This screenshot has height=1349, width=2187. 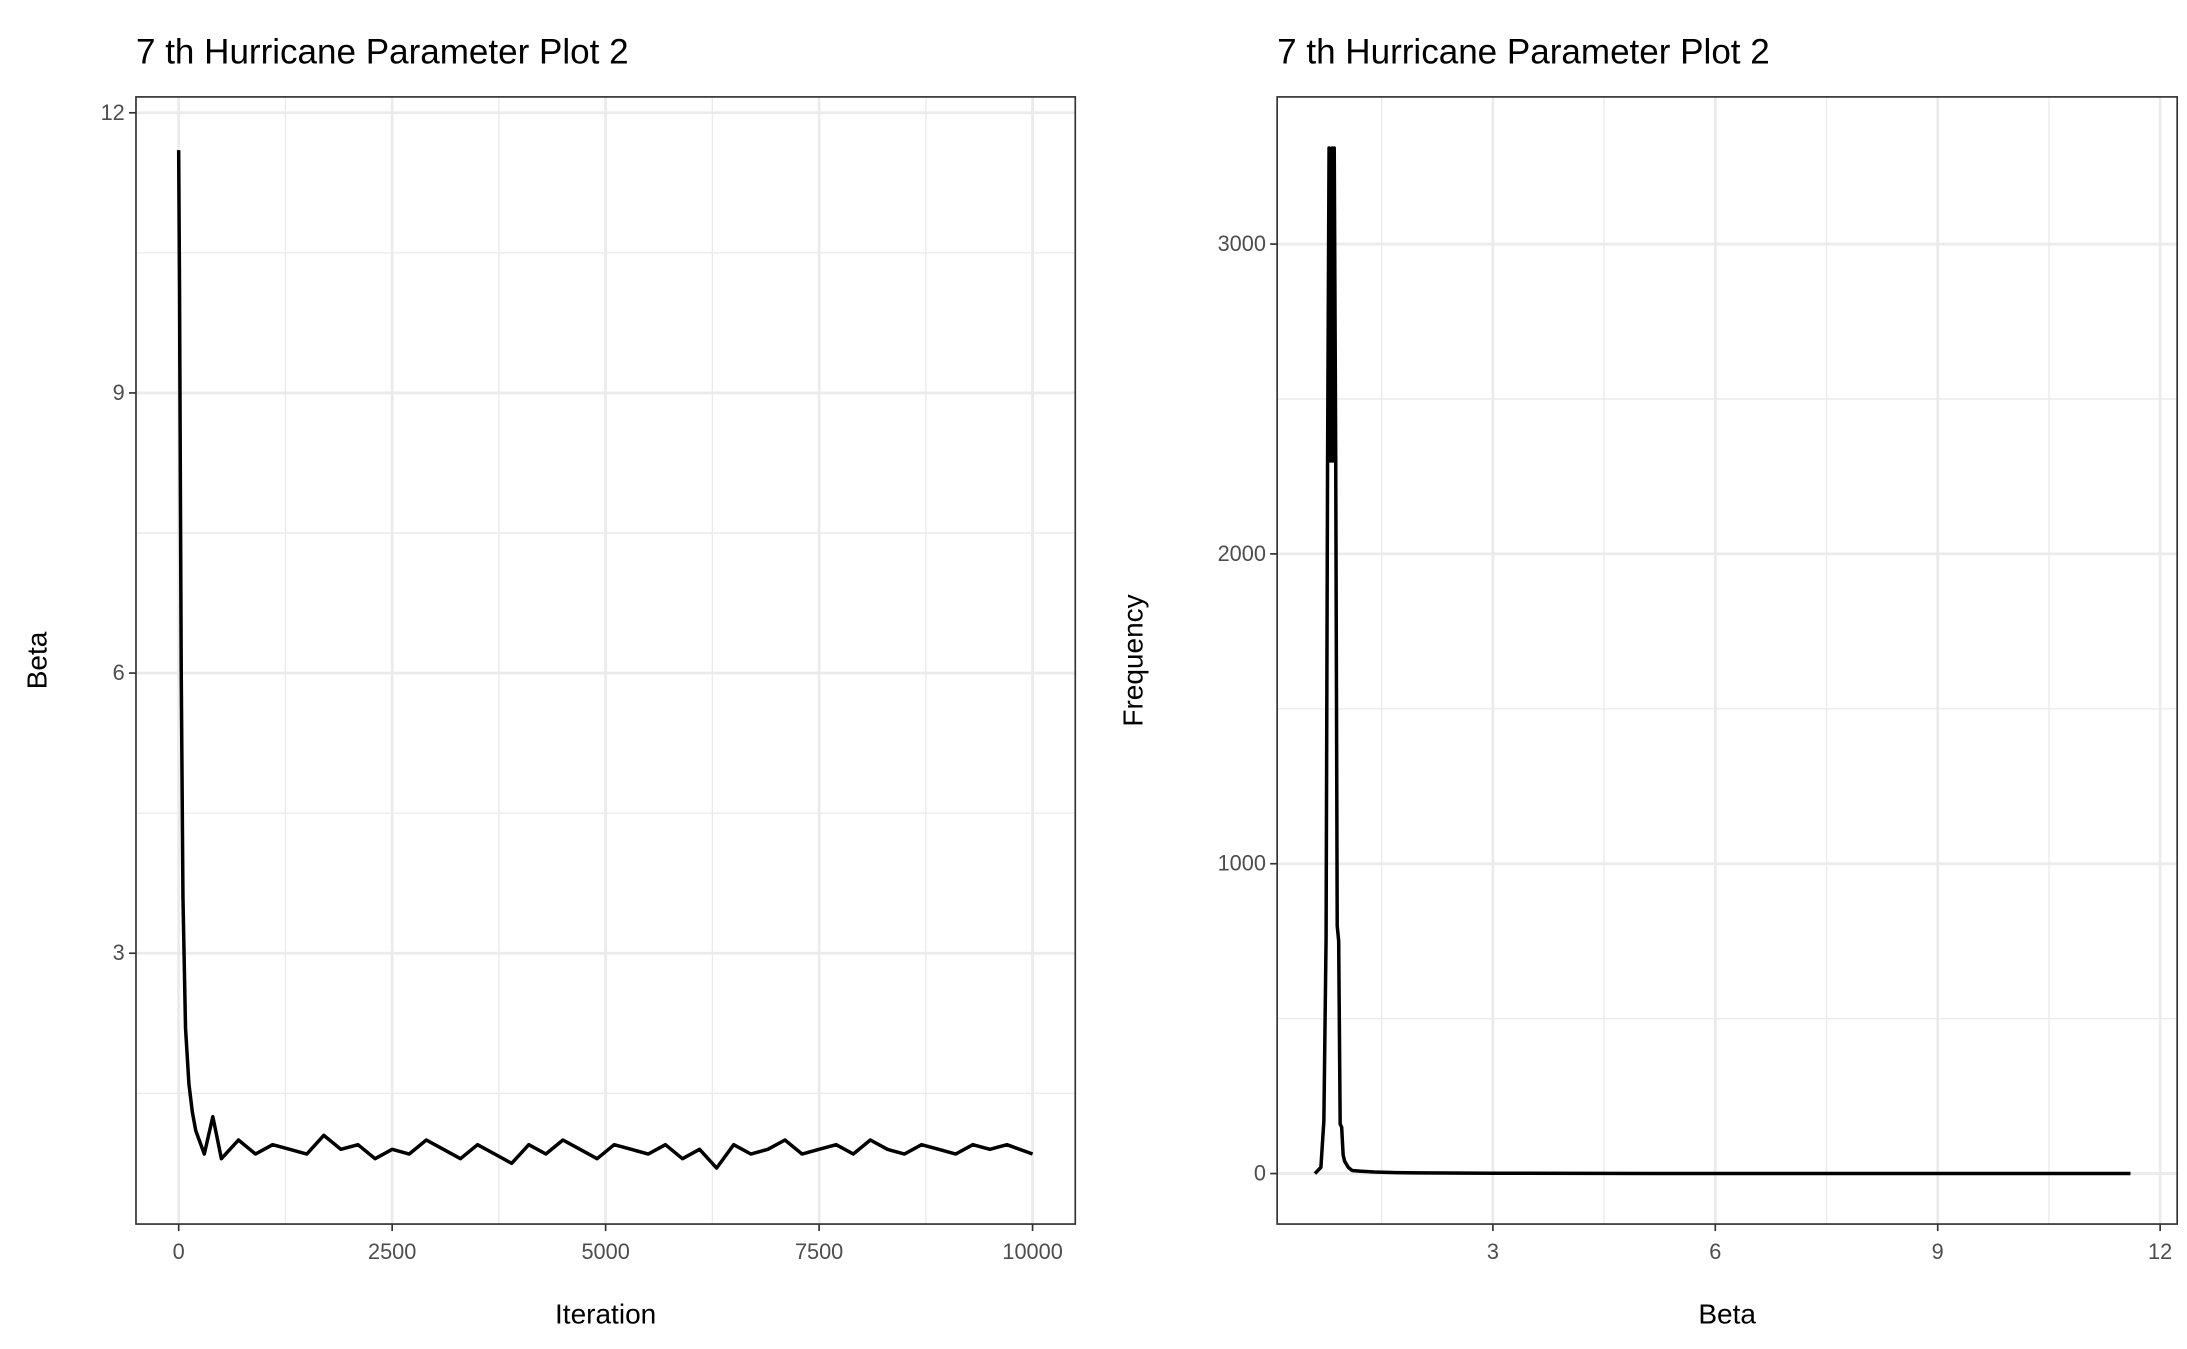 I want to click on x-tick-label: 3, so click(x=1493, y=1251).